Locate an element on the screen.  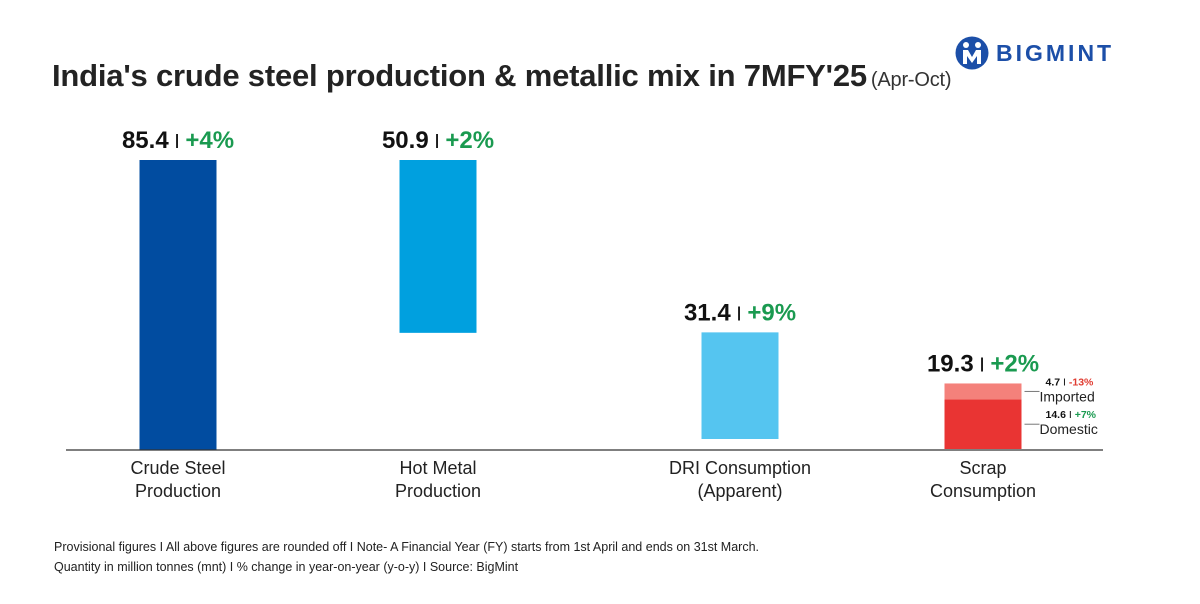
bar-segment-imported is located at coordinates (983, 391).